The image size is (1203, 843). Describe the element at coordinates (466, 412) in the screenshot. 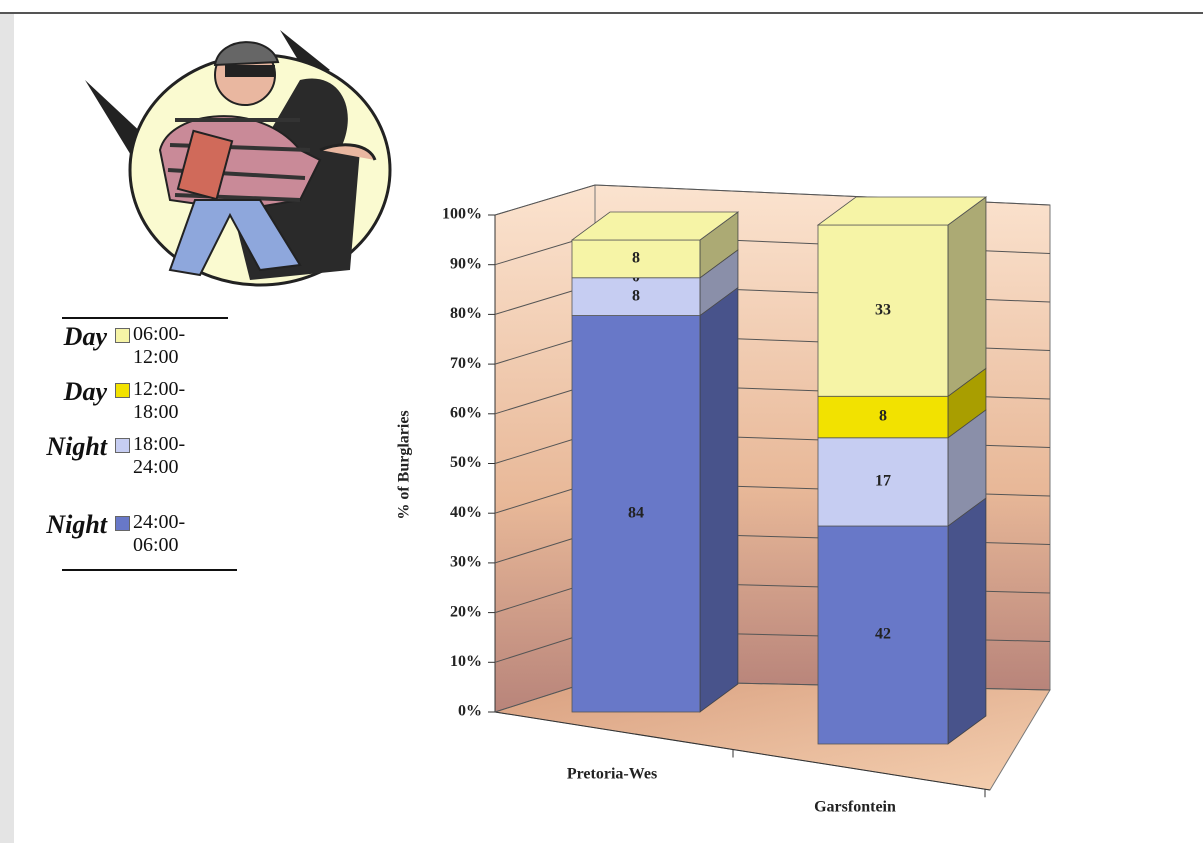

I see `y-tick-label: 60%` at that location.